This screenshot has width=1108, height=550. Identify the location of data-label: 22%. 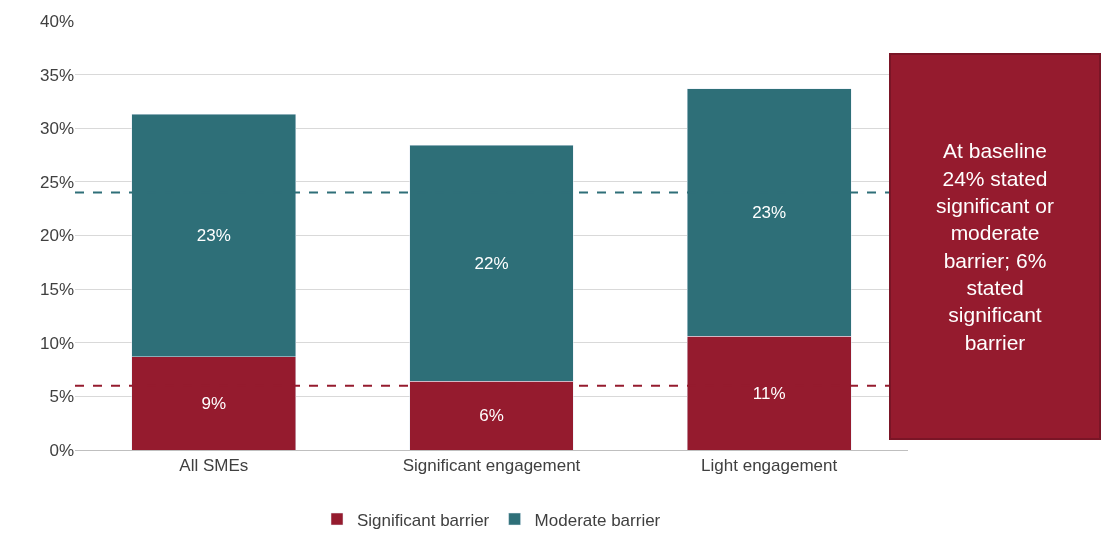
(491, 263).